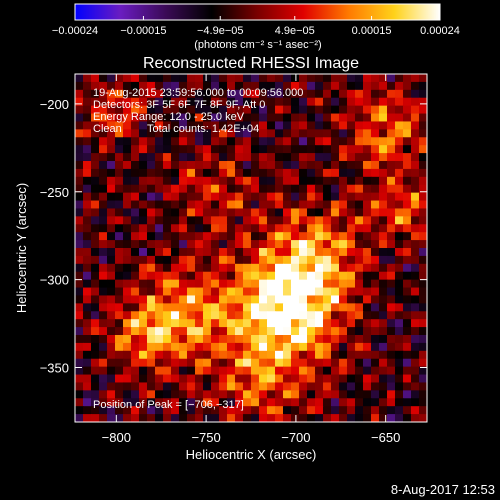 The width and height of the screenshot is (500, 500). What do you see at coordinates (168, 405) in the screenshot?
I see `annotation-peak: Position of Peak = [−706,−317]` at bounding box center [168, 405].